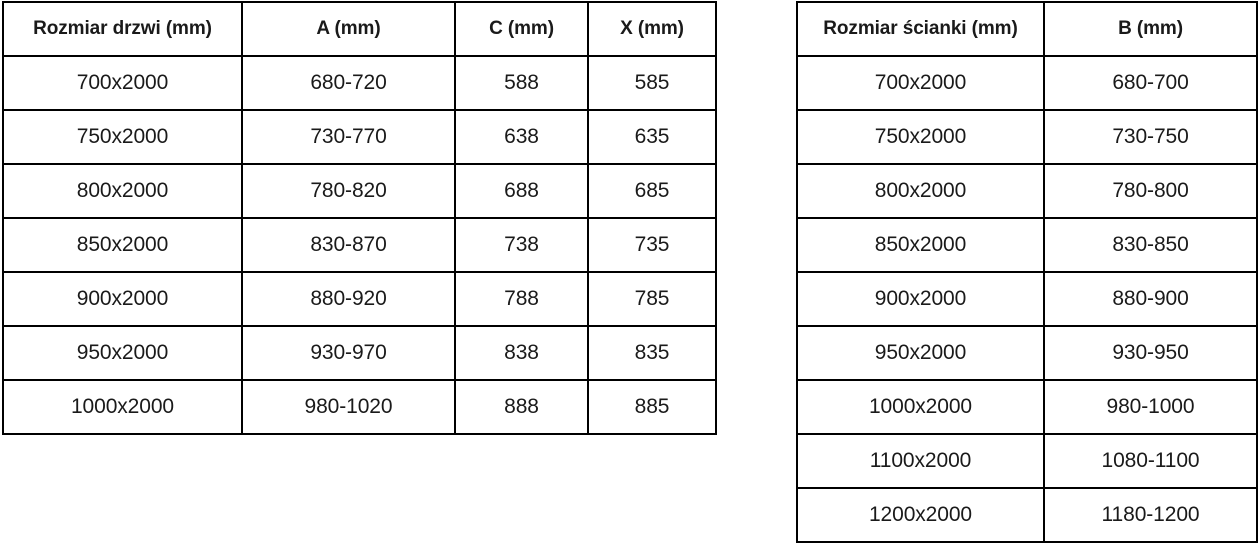 This screenshot has height=543, width=1259. What do you see at coordinates (521, 83) in the screenshot?
I see `cell-c: 588` at bounding box center [521, 83].